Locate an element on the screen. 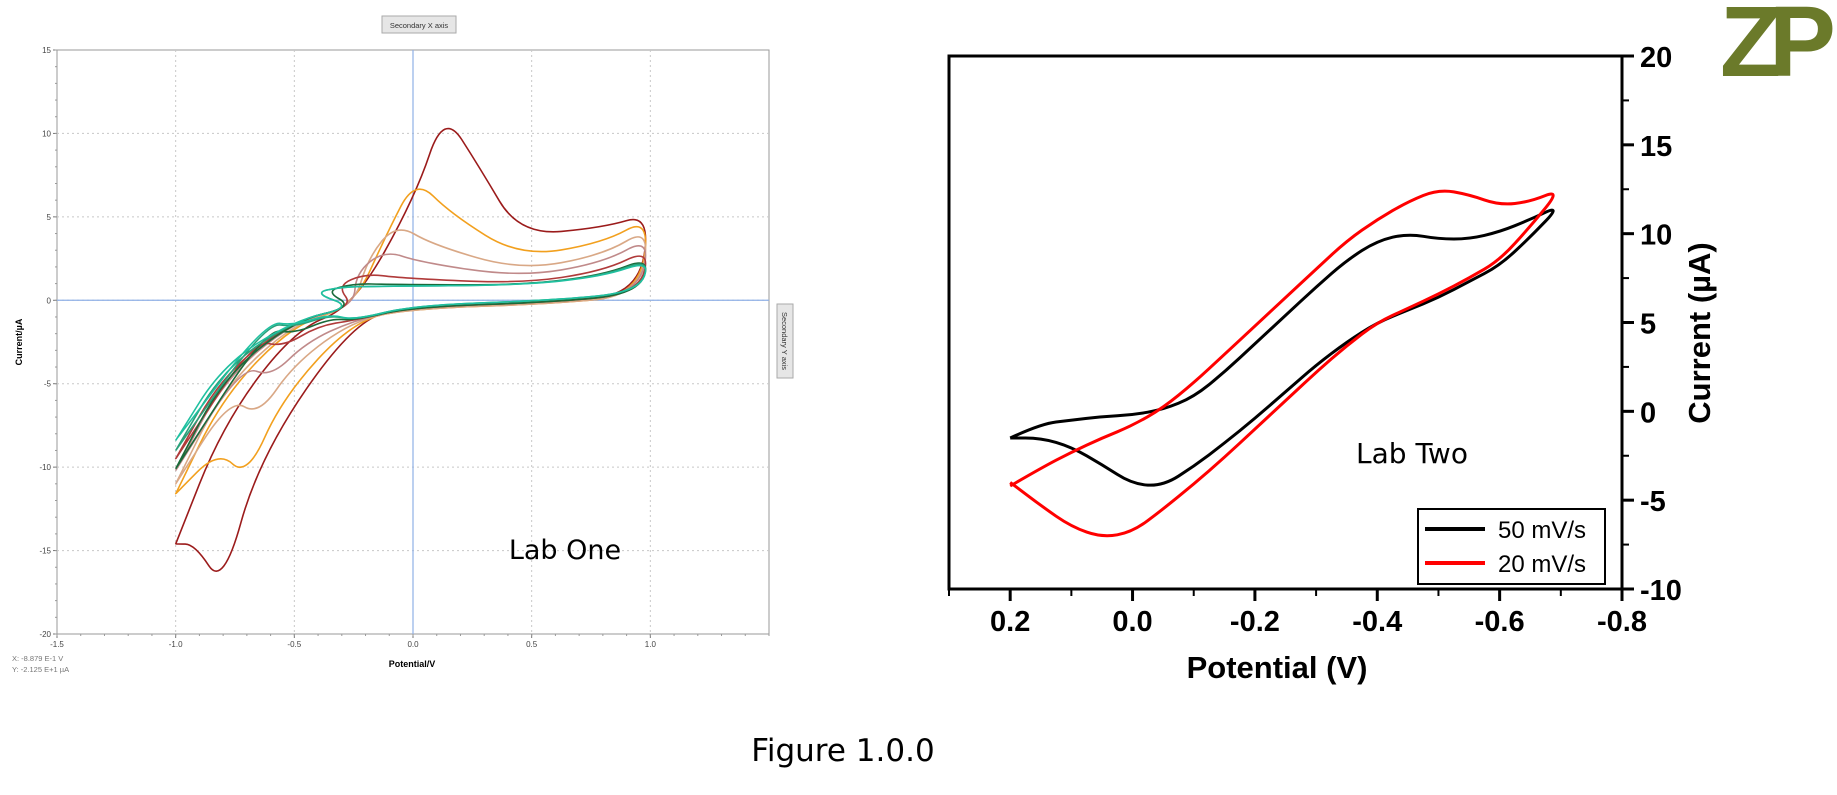 This screenshot has height=795, width=1837. logo-wordmark: ZP is located at coordinates (1776, 49).